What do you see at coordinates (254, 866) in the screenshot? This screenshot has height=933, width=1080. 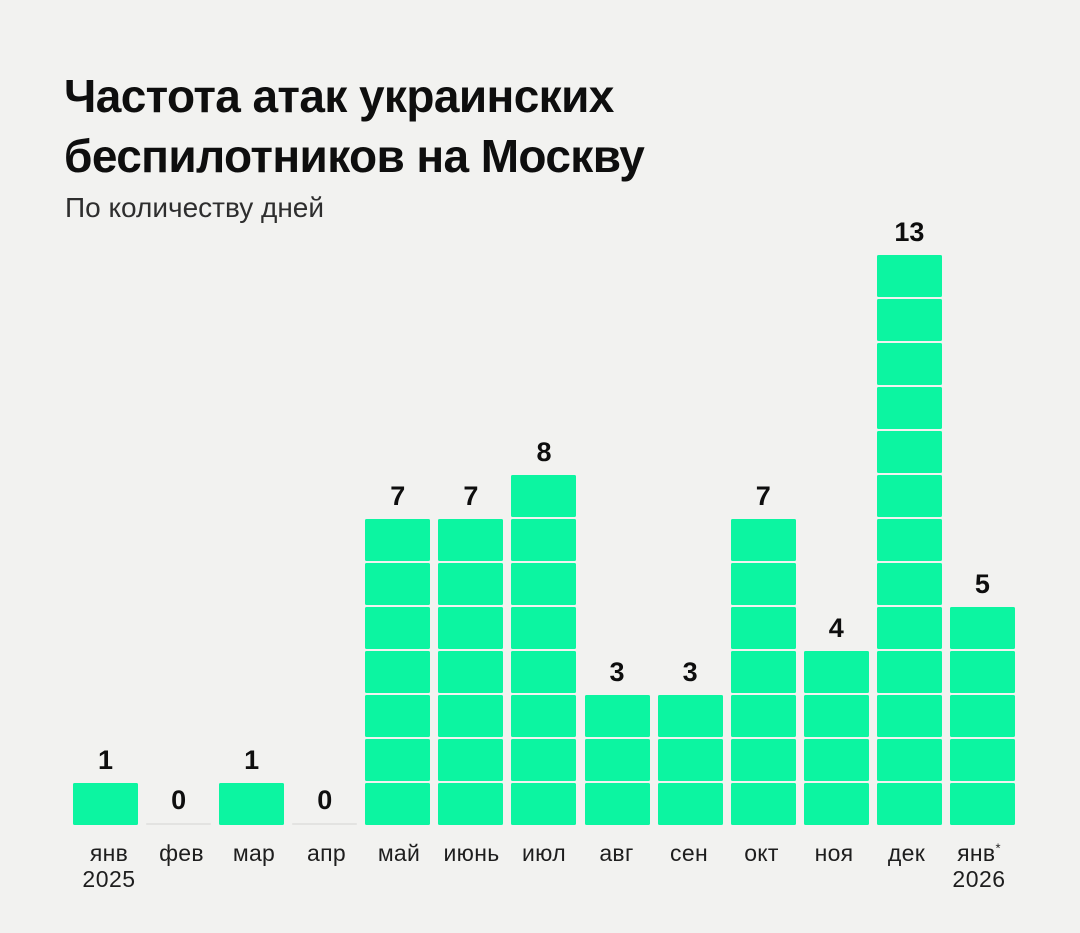 I see `x-axis-label-cell: мар` at bounding box center [254, 866].